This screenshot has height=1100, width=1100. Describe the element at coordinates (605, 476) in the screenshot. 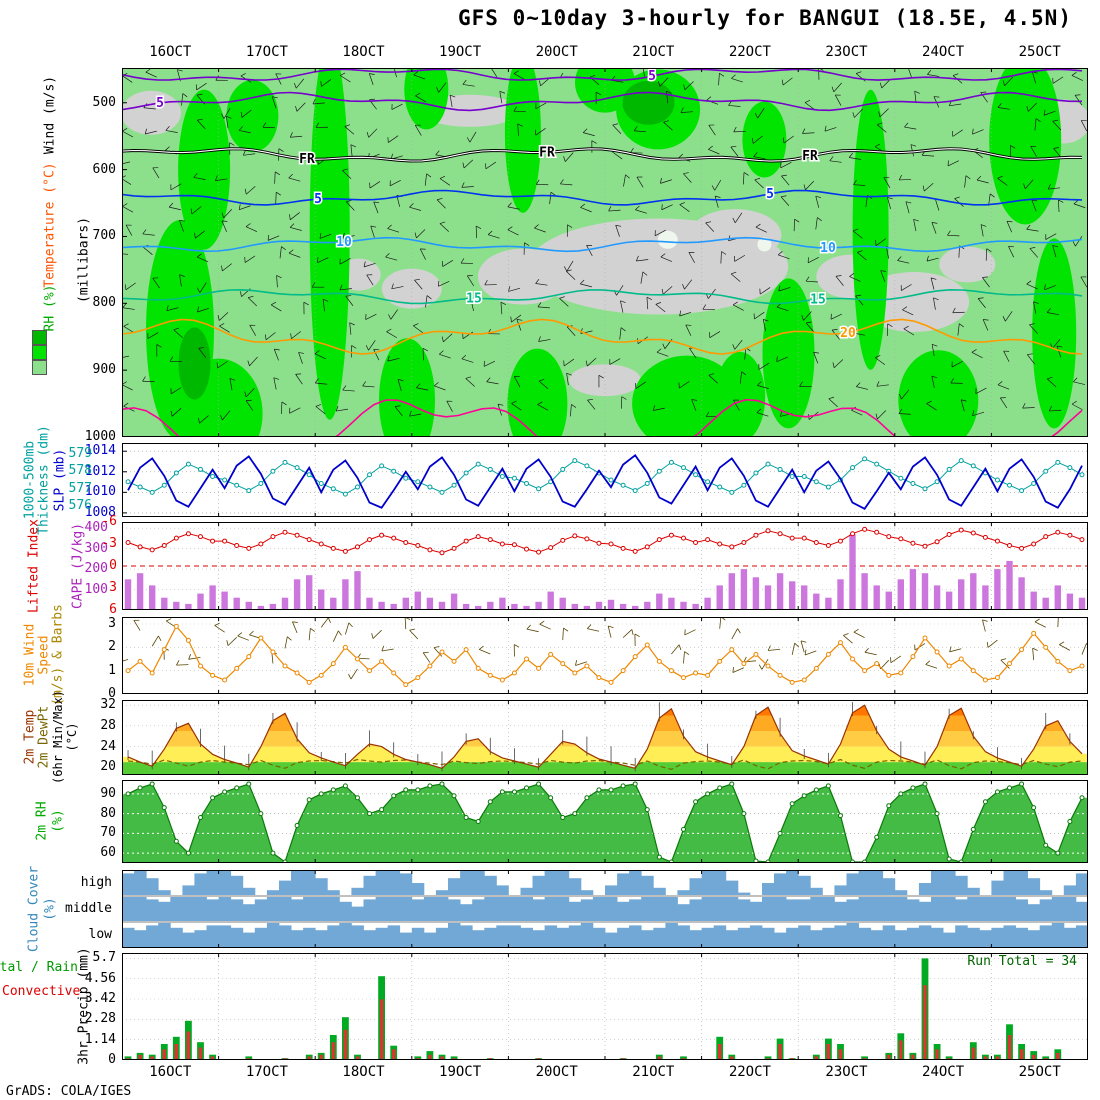

I see `thickness-line` at that location.